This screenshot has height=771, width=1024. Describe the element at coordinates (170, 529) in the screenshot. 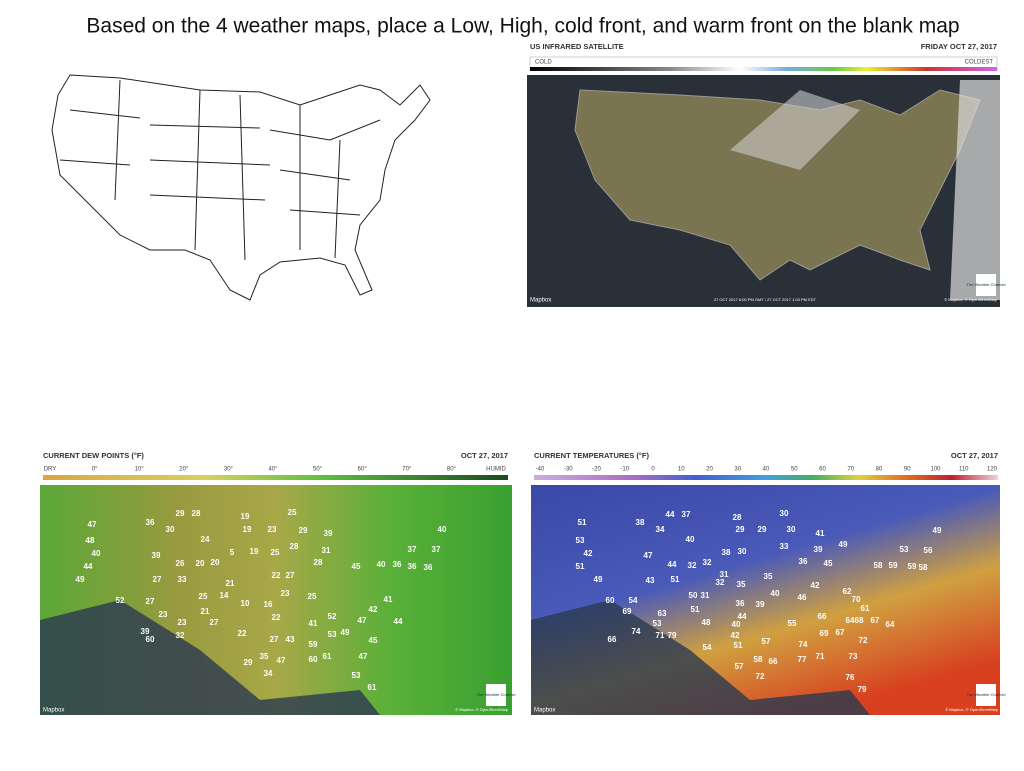

I see `station-reading: 30` at that location.